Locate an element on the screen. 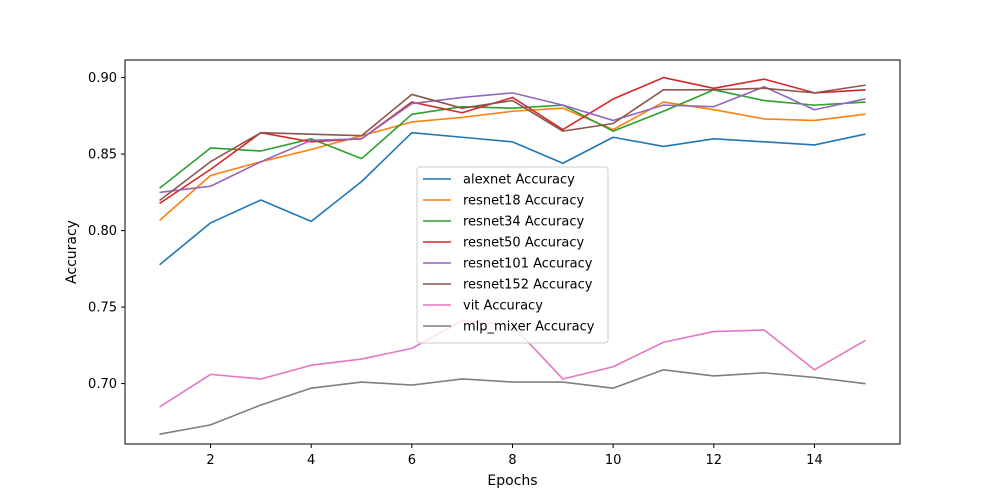  y-tick-label: 0.70 is located at coordinates (102, 384).